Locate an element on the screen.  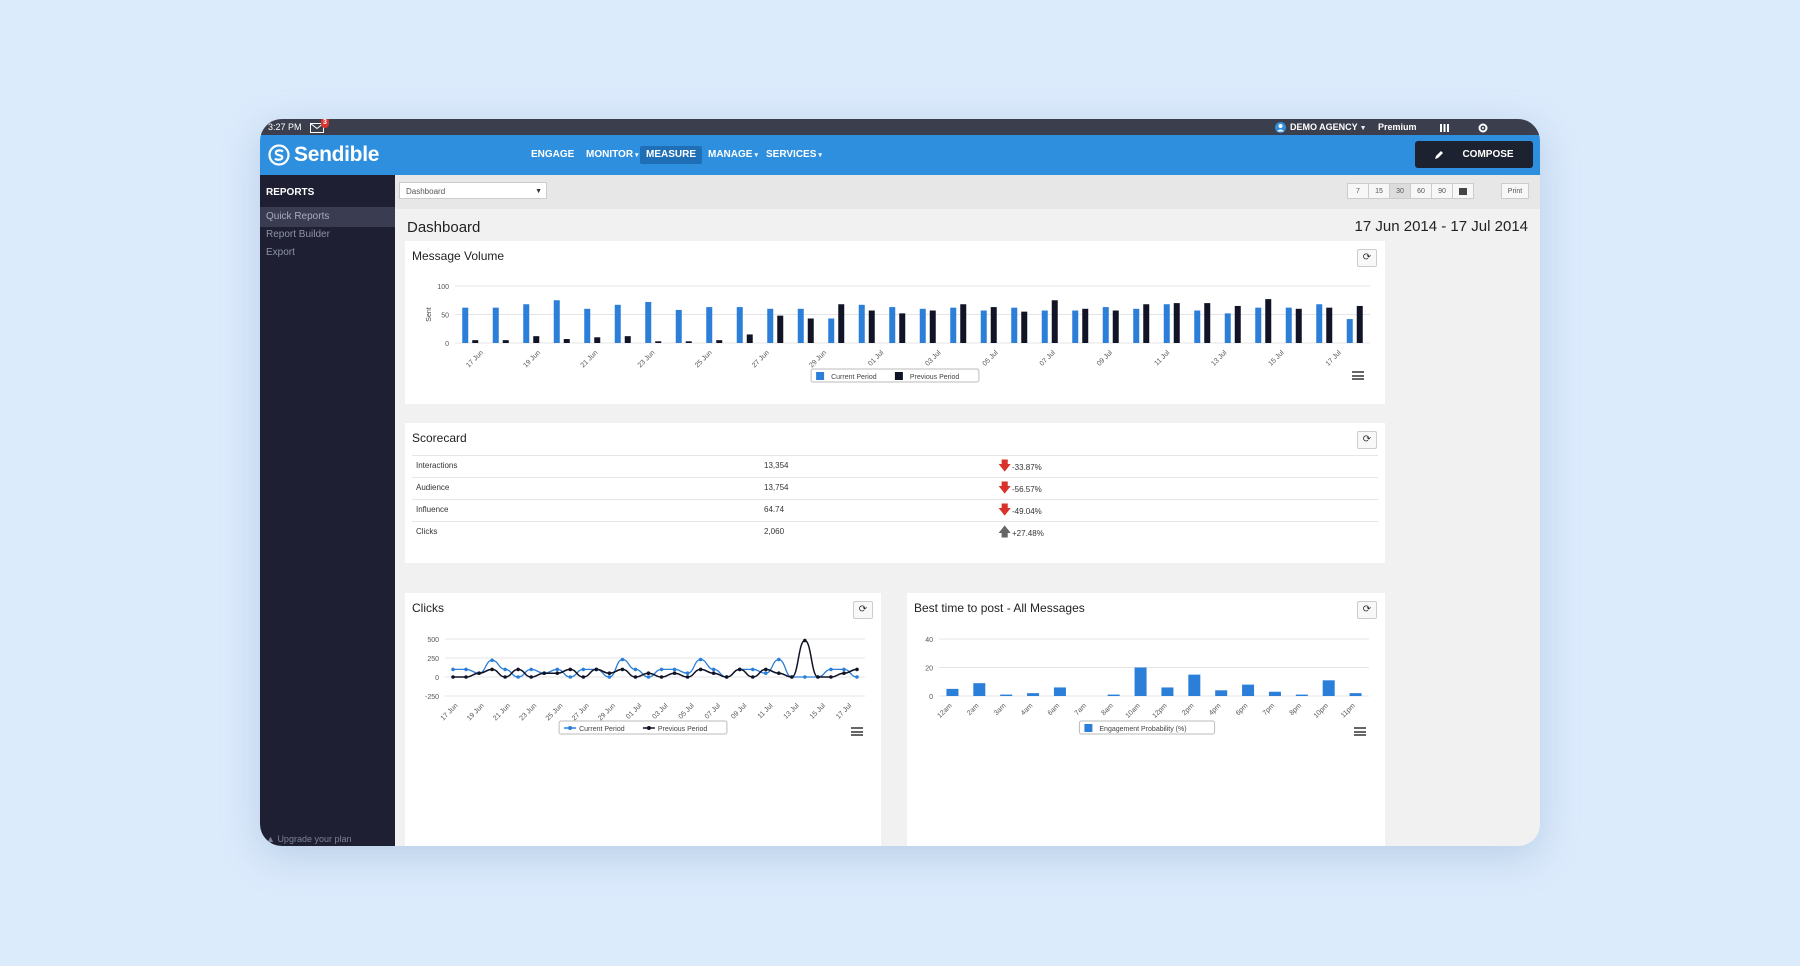
x-tick-label: 12pm is located at coordinates (1160, 710).